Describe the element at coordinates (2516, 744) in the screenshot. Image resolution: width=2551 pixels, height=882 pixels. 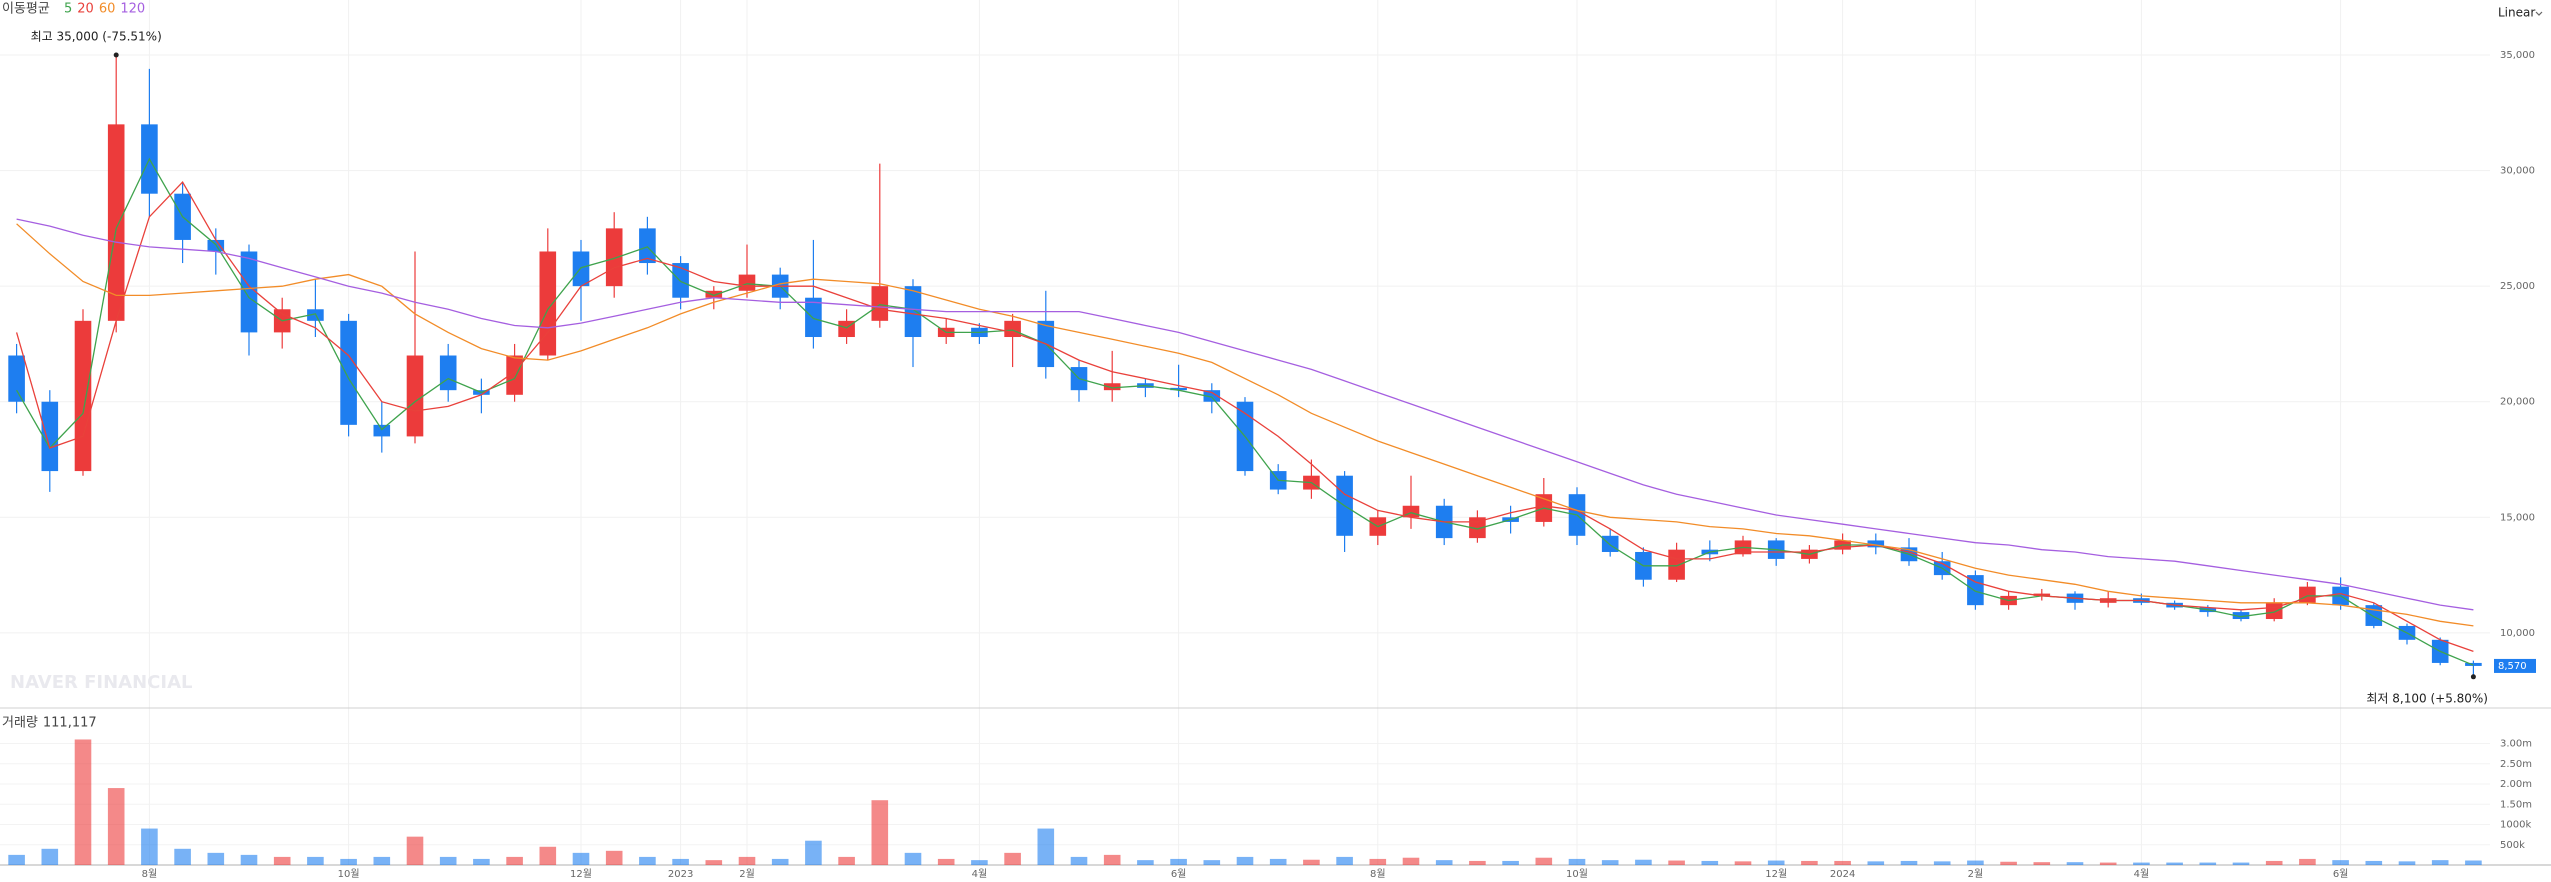
I see `volume-tick-label: 3.00m` at that location.